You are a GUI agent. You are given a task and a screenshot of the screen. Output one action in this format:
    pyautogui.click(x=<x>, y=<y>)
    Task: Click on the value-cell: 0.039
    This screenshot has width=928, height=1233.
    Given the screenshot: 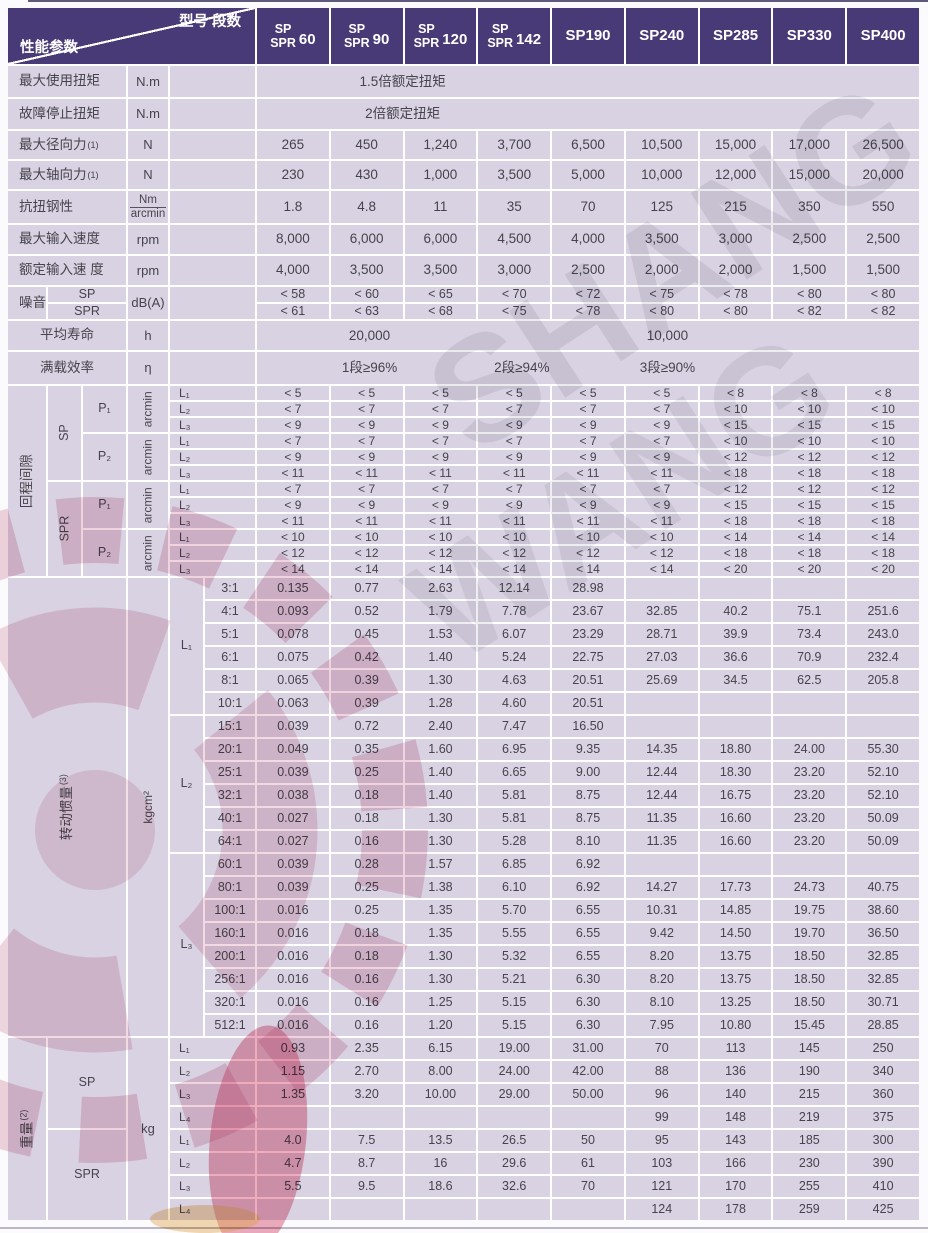 What is the action you would take?
    pyautogui.click(x=293, y=864)
    